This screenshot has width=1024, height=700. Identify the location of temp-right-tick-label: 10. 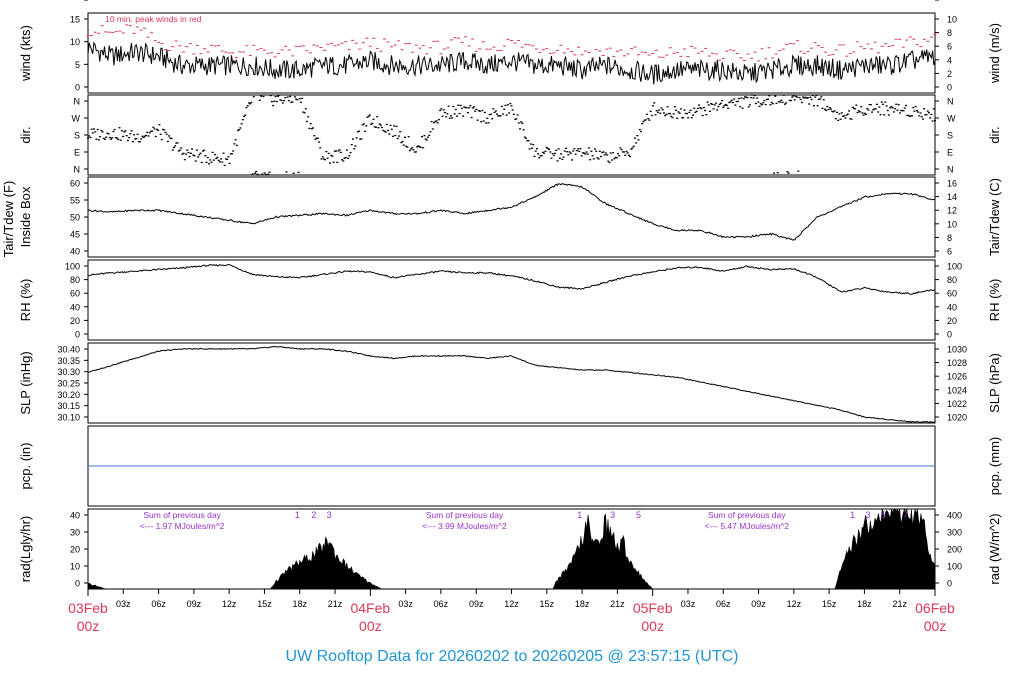
(952, 224).